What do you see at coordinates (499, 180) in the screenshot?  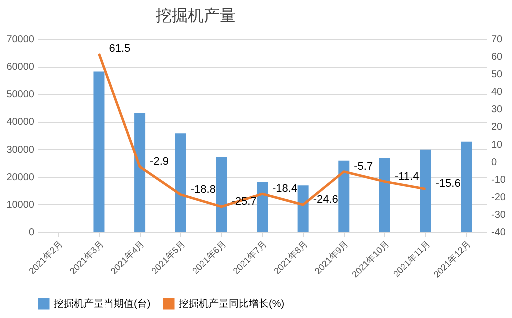 I see `y2-tick-label: -10` at bounding box center [499, 180].